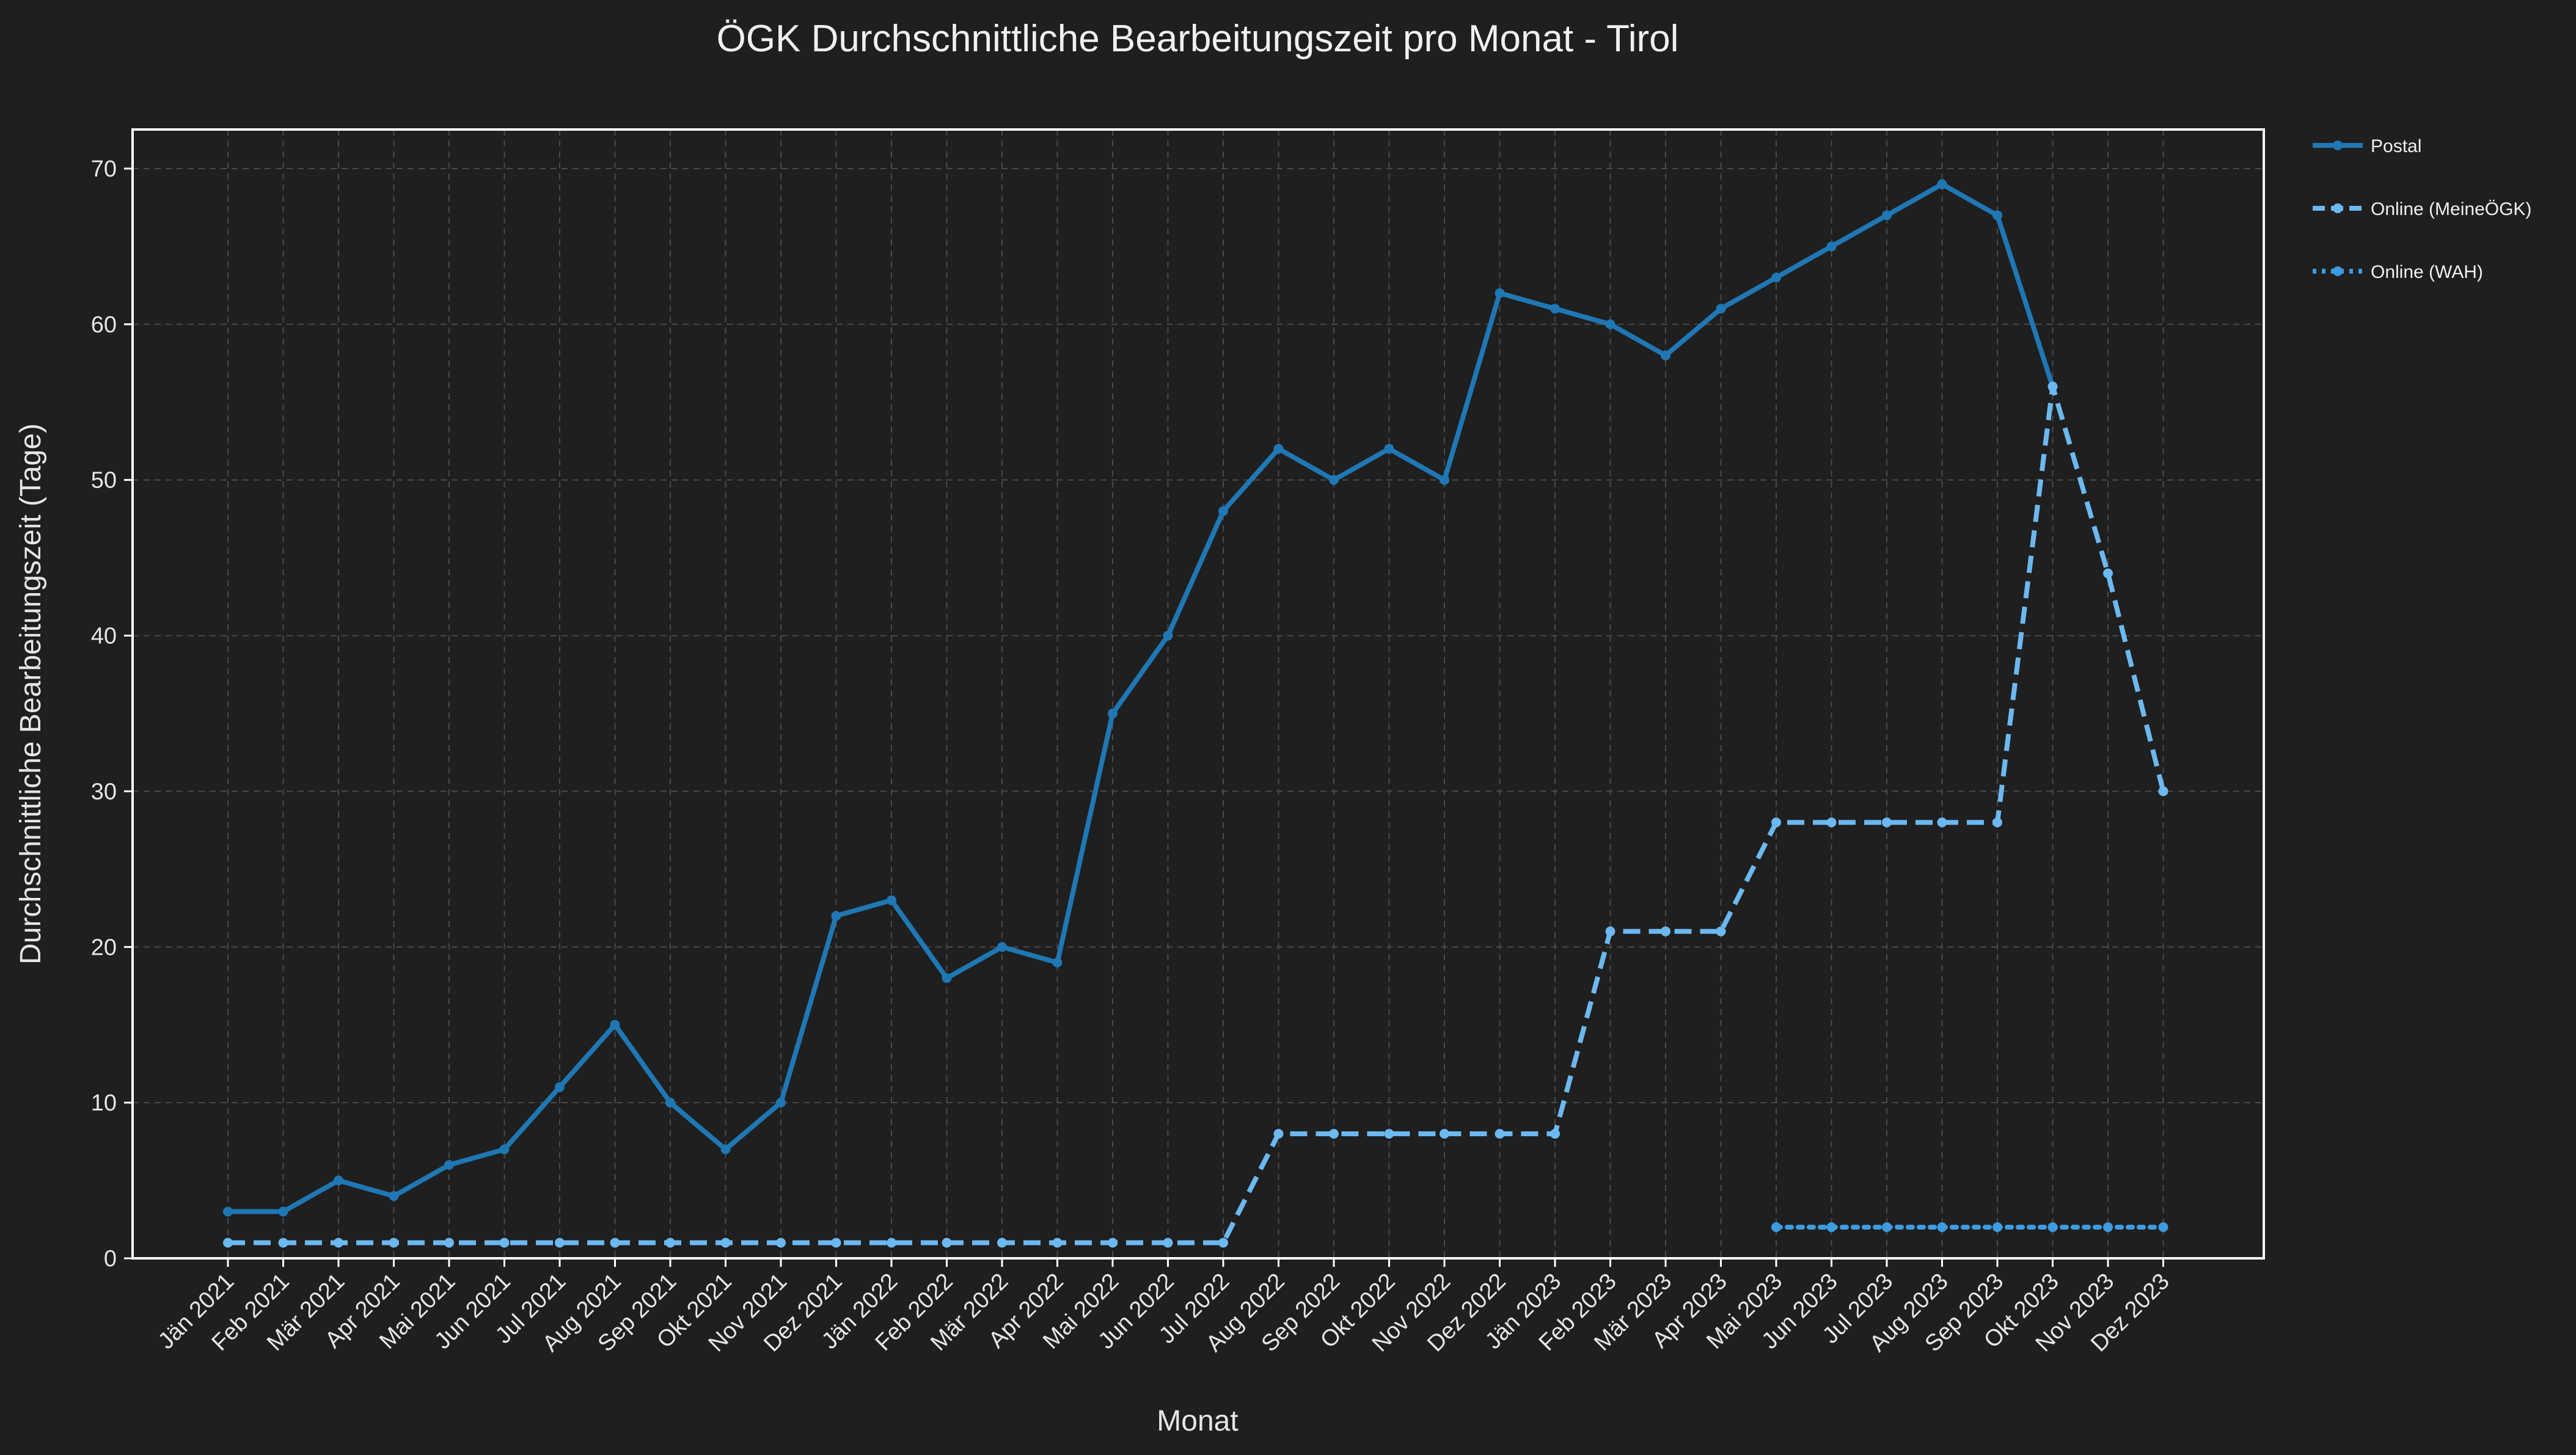  What do you see at coordinates (112, 714) in the screenshot?
I see `y-axis: 0 10 20 30 40 50 60 70` at bounding box center [112, 714].